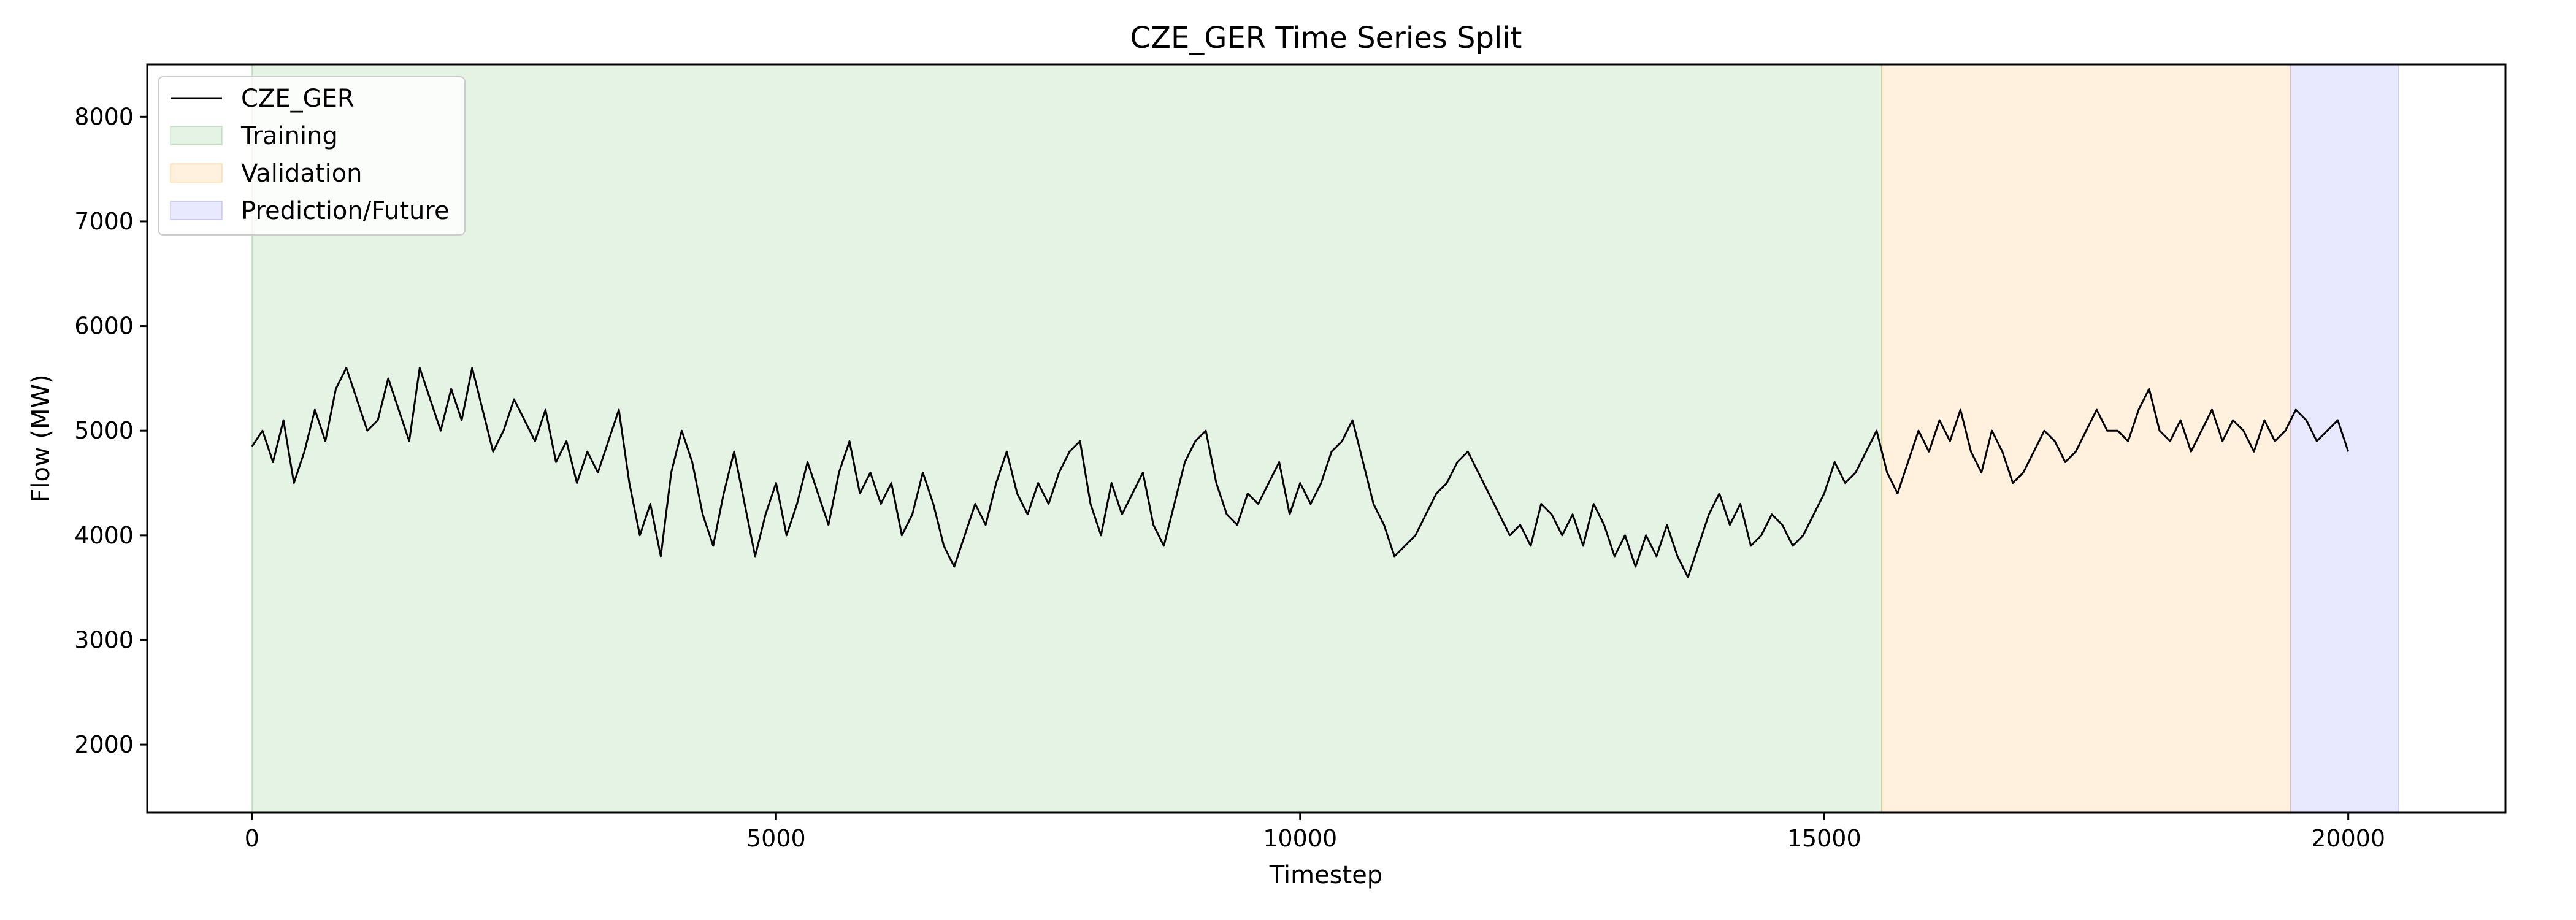 The width and height of the screenshot is (2576, 920). I want to click on legend-swatch-prediction, so click(196, 210).